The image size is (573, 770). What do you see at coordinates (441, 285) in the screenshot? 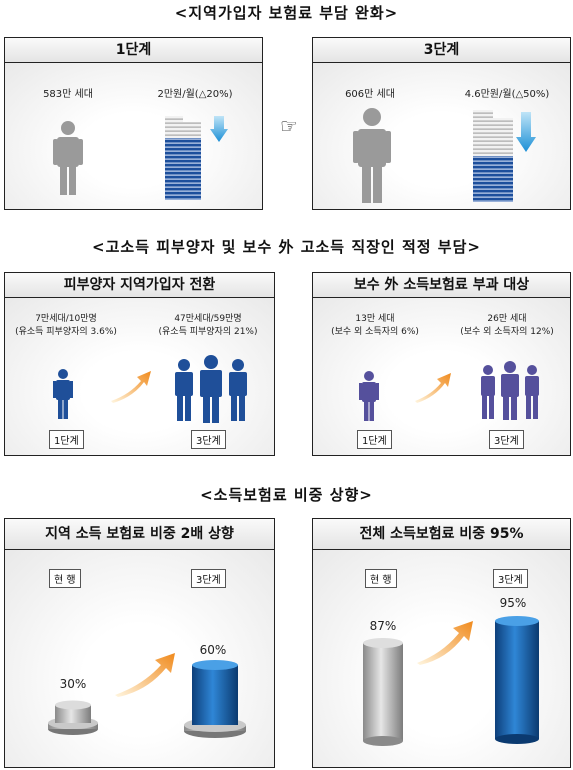
I see `panel-header: 보수 外 소득보험료 부과 대상` at bounding box center [441, 285].